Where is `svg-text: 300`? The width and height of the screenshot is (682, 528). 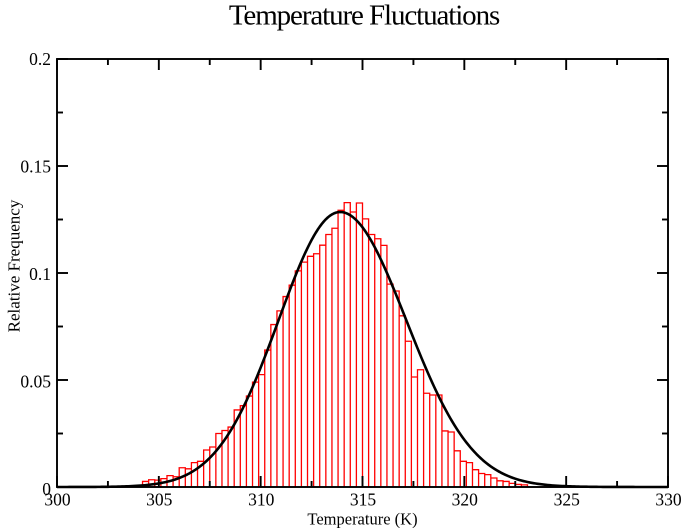
svg-text: 300 is located at coordinates (57, 500).